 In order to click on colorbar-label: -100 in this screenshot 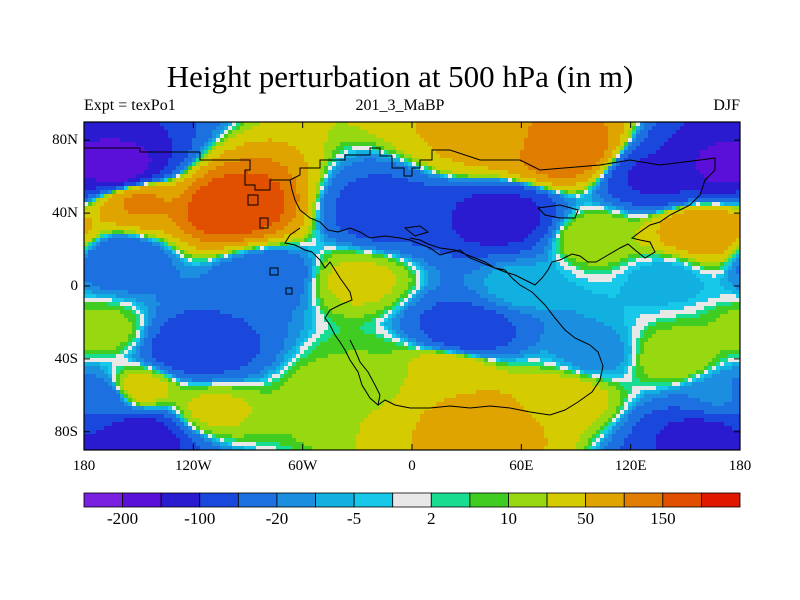, I will do `click(200, 518)`.